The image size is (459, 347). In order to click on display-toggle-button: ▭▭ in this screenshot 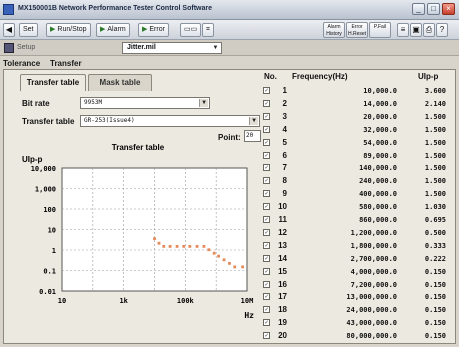, I will do `click(191, 30)`.